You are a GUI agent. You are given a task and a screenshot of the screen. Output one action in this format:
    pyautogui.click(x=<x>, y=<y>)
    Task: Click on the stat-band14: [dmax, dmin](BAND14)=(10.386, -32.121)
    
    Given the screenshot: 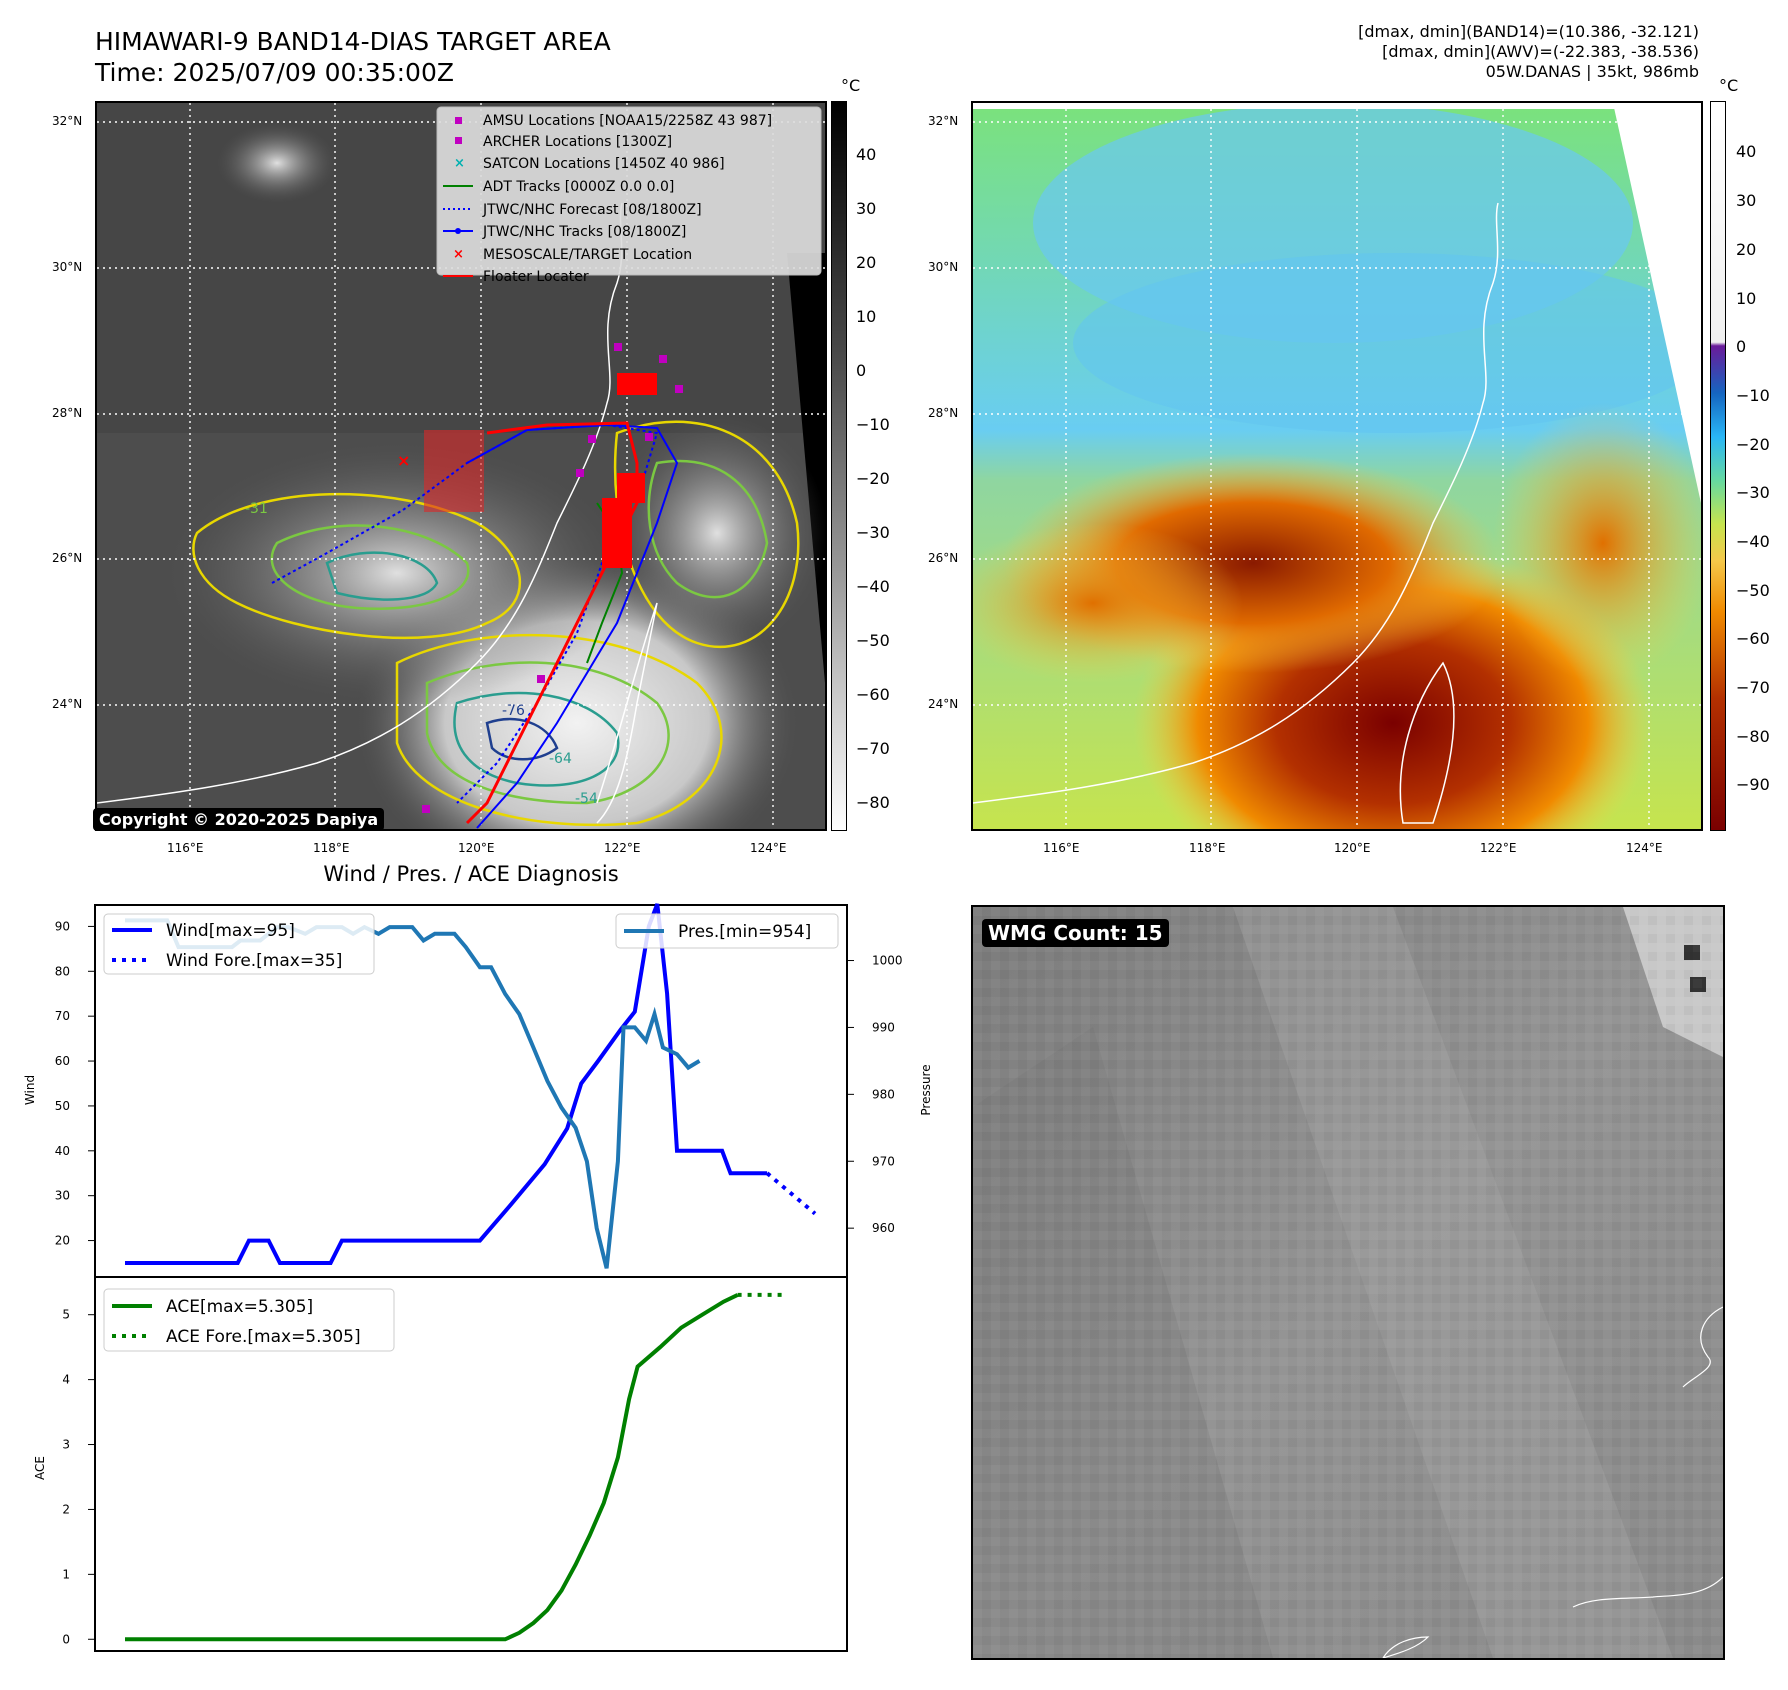 What is the action you would take?
    pyautogui.click(x=1528, y=31)
    